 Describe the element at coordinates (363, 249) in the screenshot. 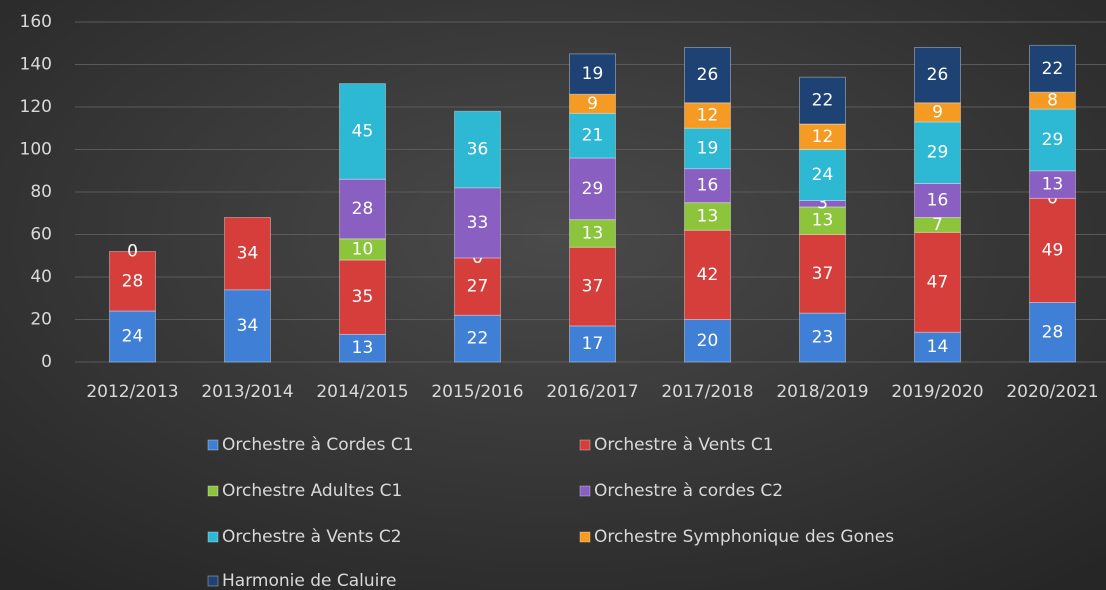

I see `data-label: 10` at that location.